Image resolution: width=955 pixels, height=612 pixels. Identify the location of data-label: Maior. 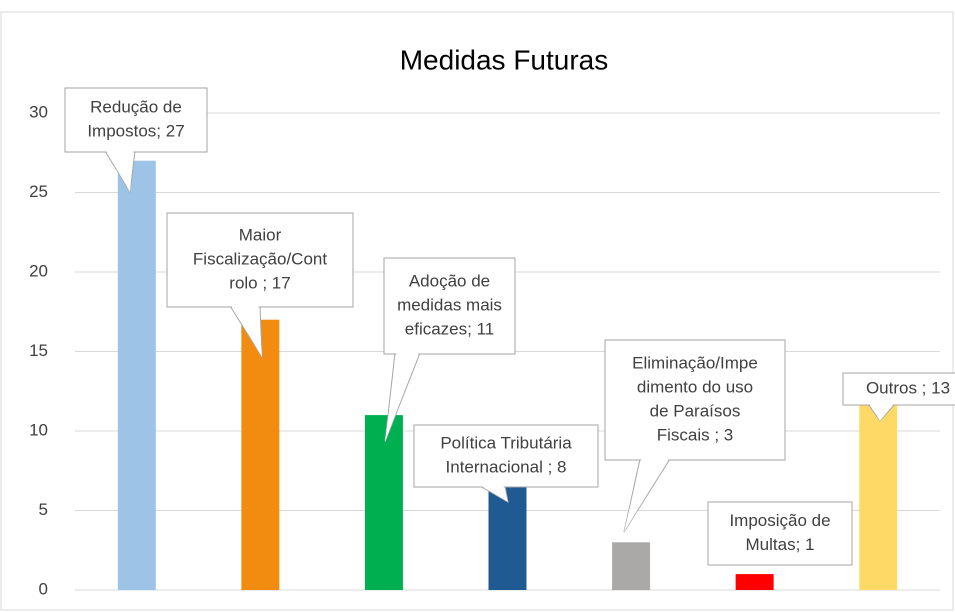
(260, 234).